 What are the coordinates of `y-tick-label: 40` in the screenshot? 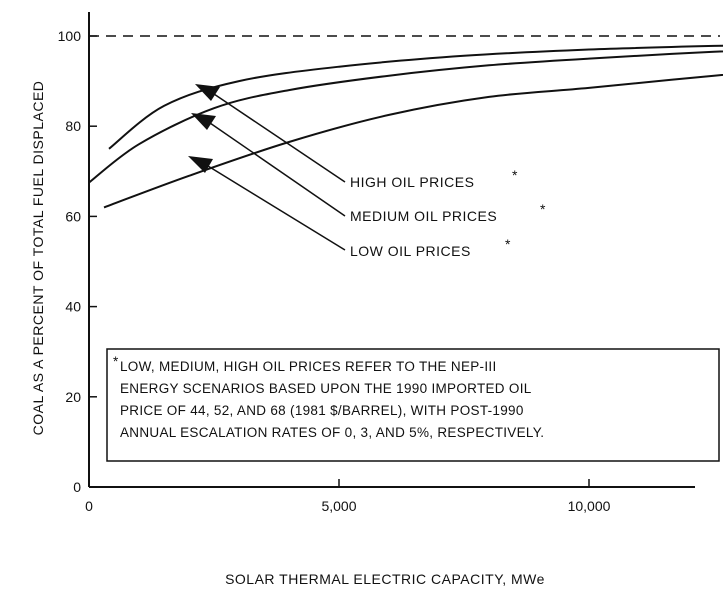 It's located at (73, 307).